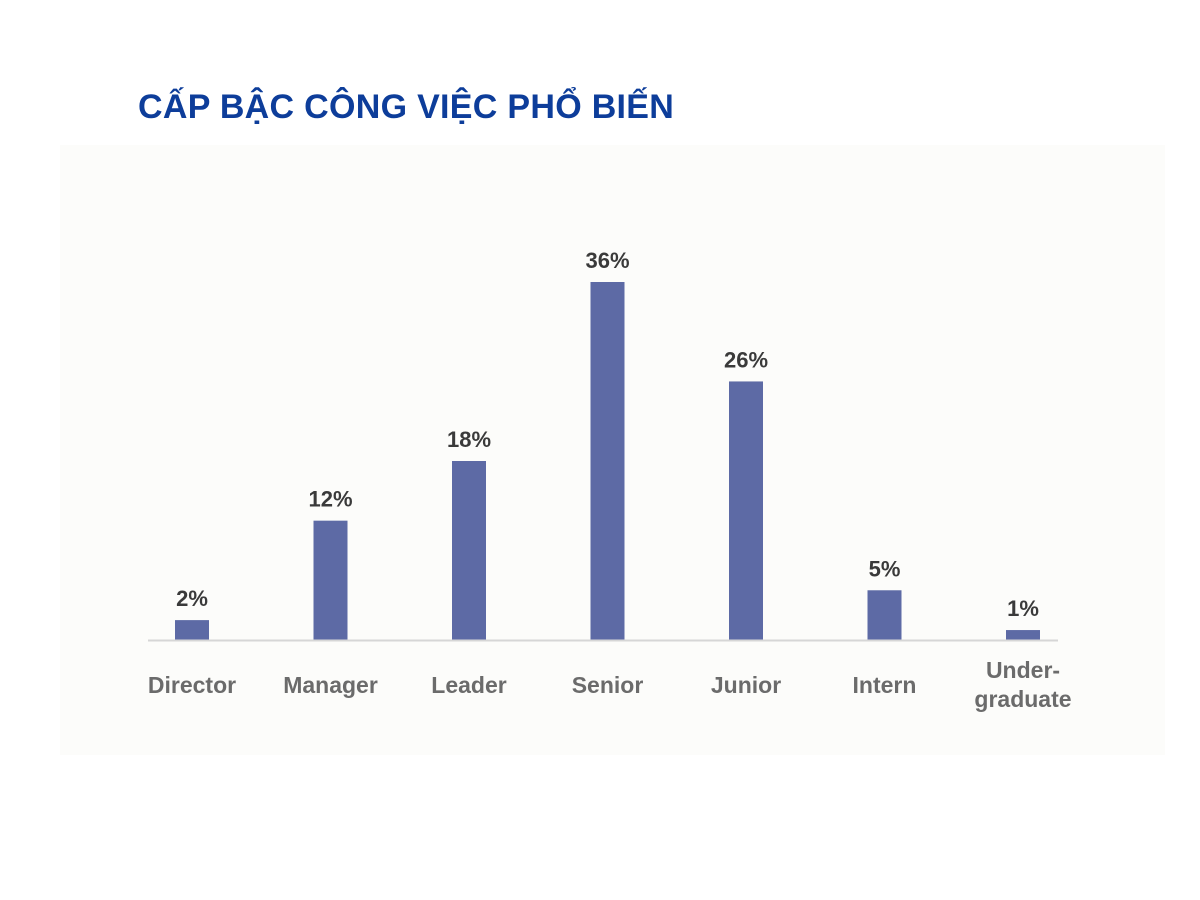 This screenshot has height=900, width=1200. What do you see at coordinates (330, 499) in the screenshot?
I see `data-label-1: 12%` at bounding box center [330, 499].